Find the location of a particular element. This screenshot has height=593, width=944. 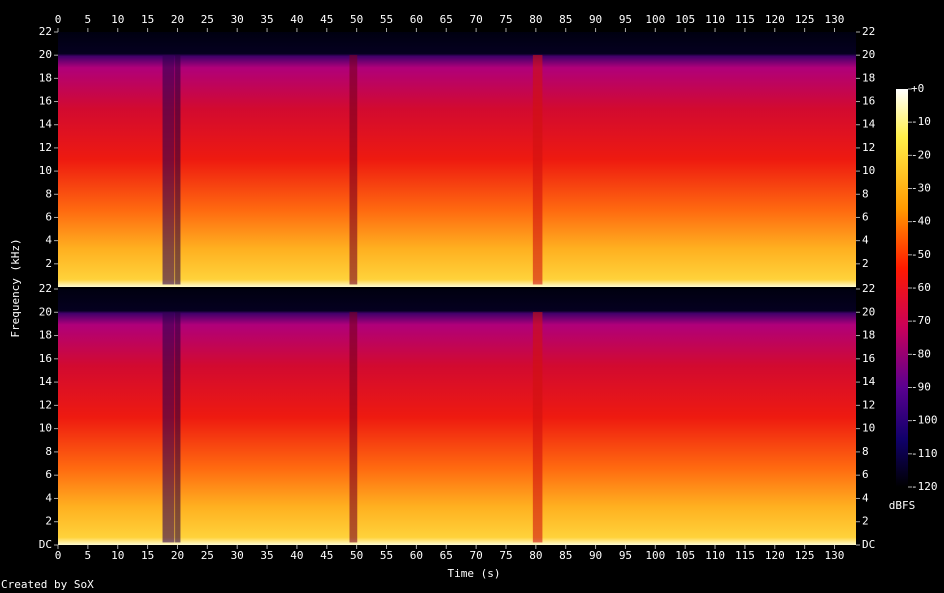

colorbar-tick-label: -110 is located at coordinates (924, 453).